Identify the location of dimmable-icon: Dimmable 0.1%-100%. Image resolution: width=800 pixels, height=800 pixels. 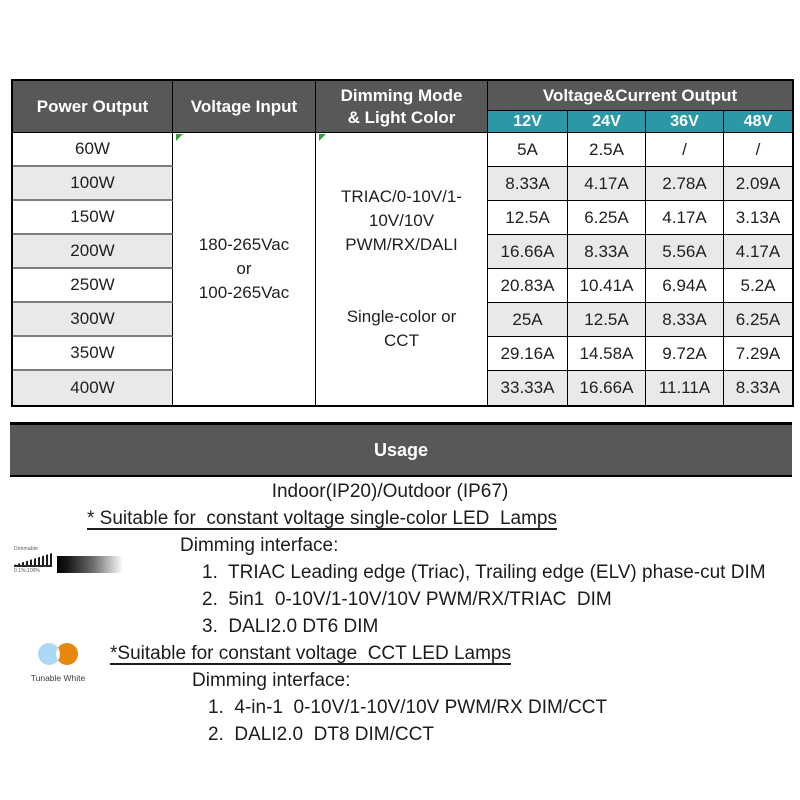
(34, 560).